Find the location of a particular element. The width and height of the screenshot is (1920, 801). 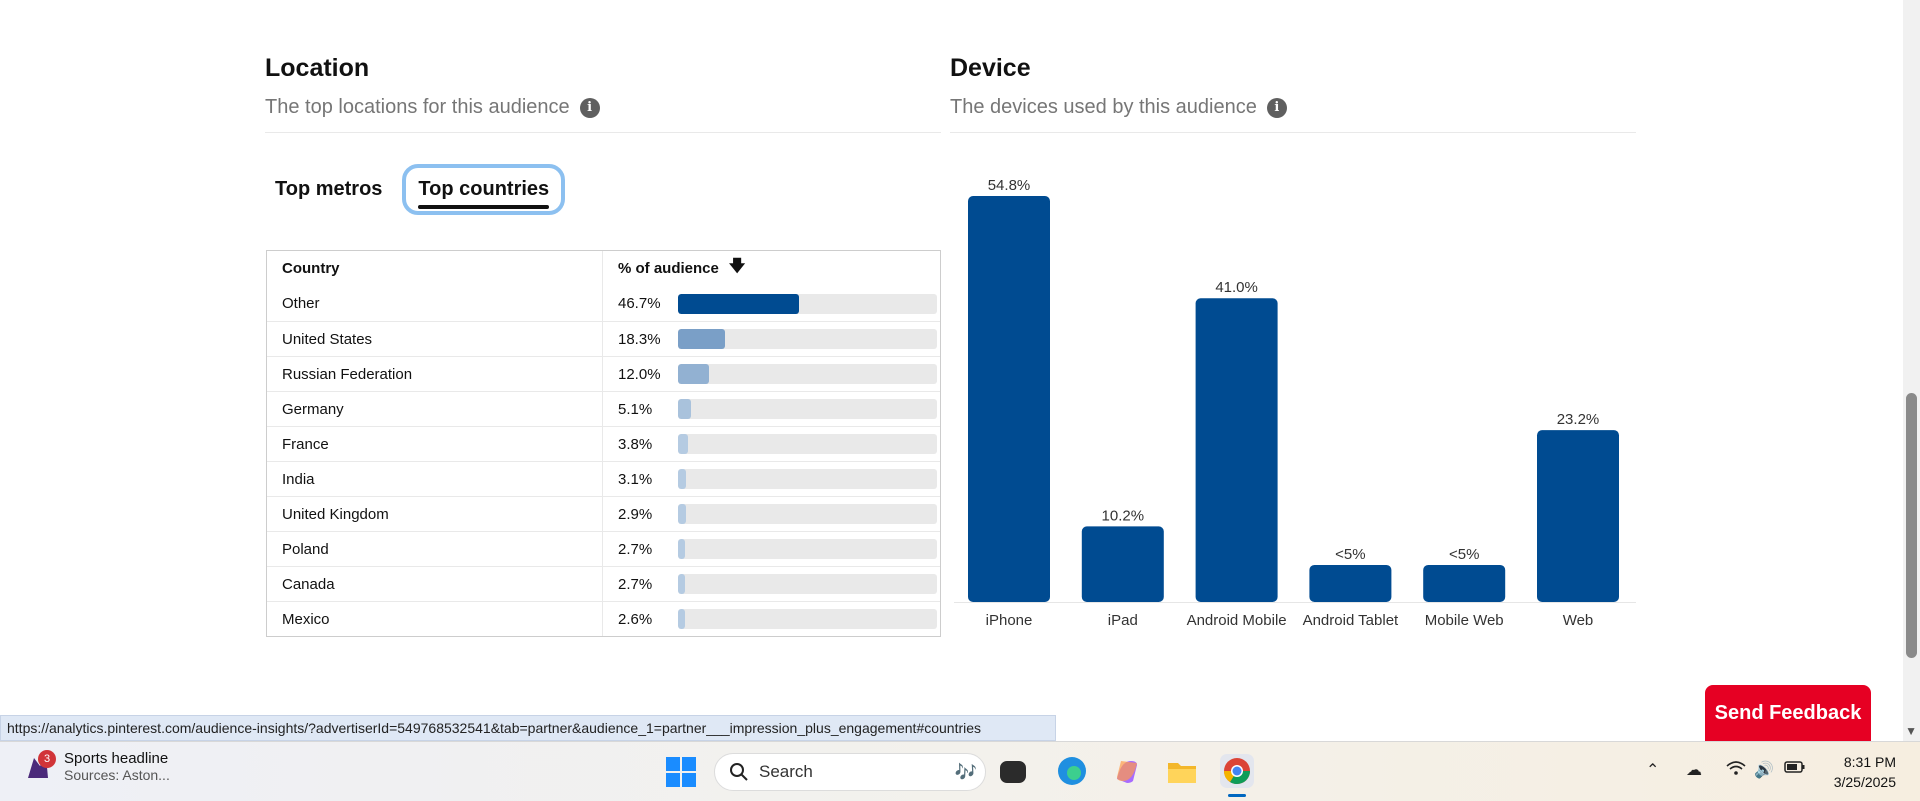

bar-value-label: 54.8% is located at coordinates (1009, 185).